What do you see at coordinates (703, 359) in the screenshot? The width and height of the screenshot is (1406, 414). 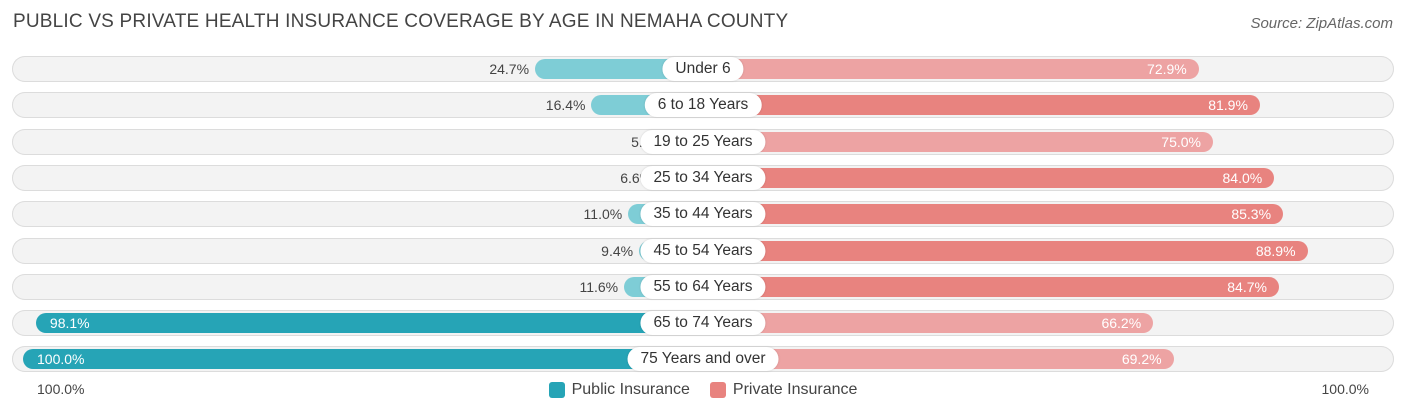 I see `category-label: 75 Years and over` at bounding box center [703, 359].